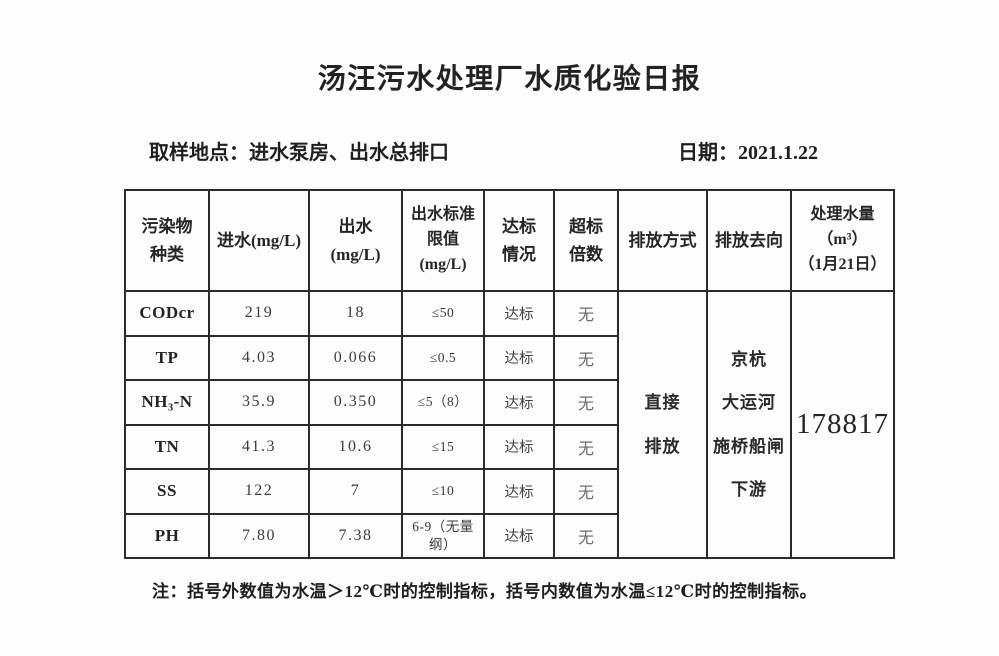 This screenshot has width=999, height=656. Describe the element at coordinates (167, 535) in the screenshot. I see `pollutant-name: PH` at that location.